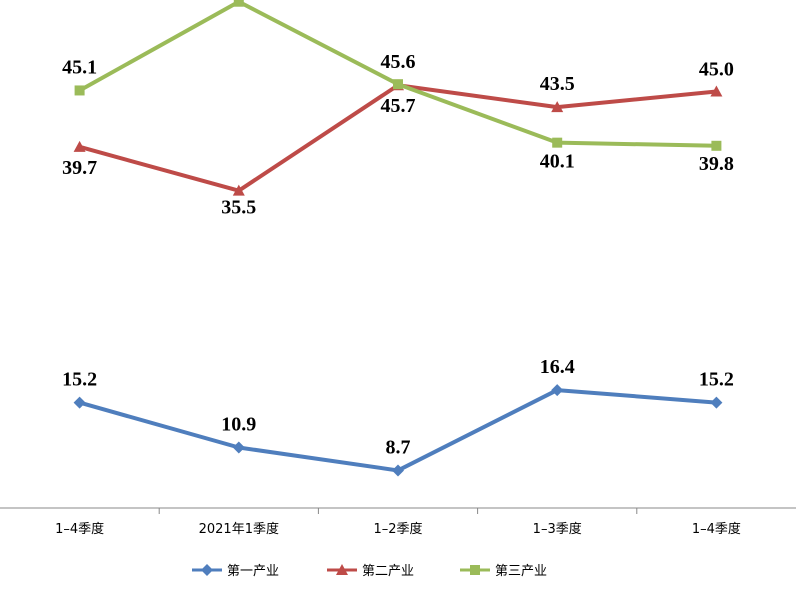  What do you see at coordinates (521, 571) in the screenshot?
I see `legend-label: 第三产业` at bounding box center [521, 571].